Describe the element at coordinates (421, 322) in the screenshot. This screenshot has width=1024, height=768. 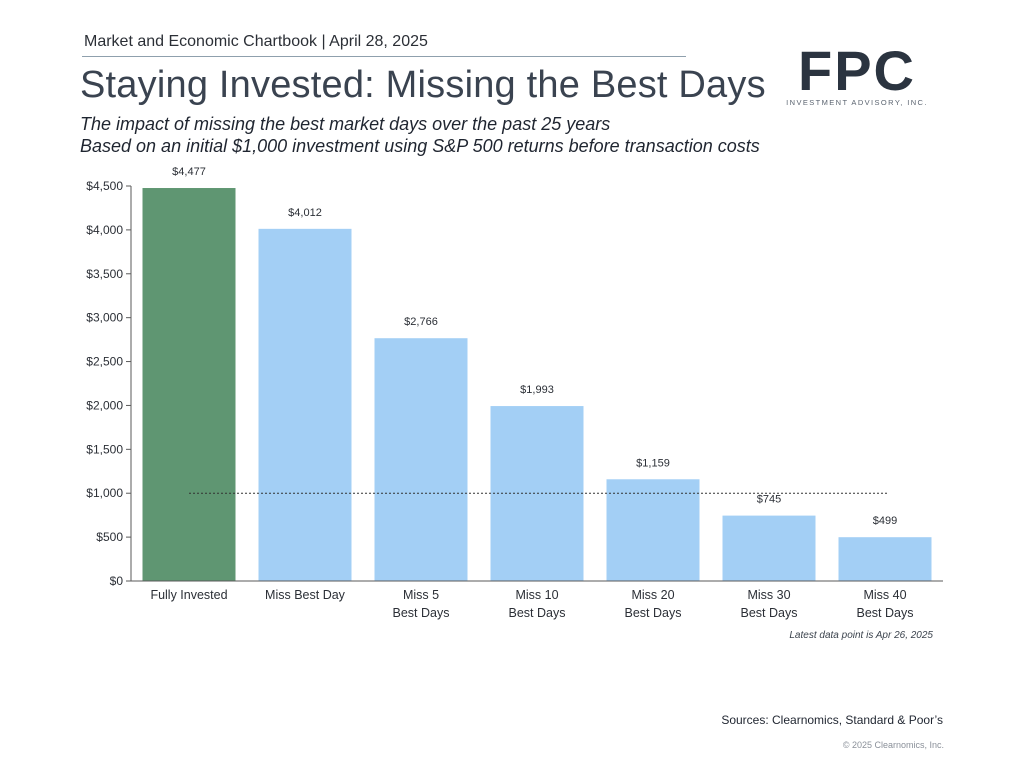
I see `data-label: $2,766` at that location.